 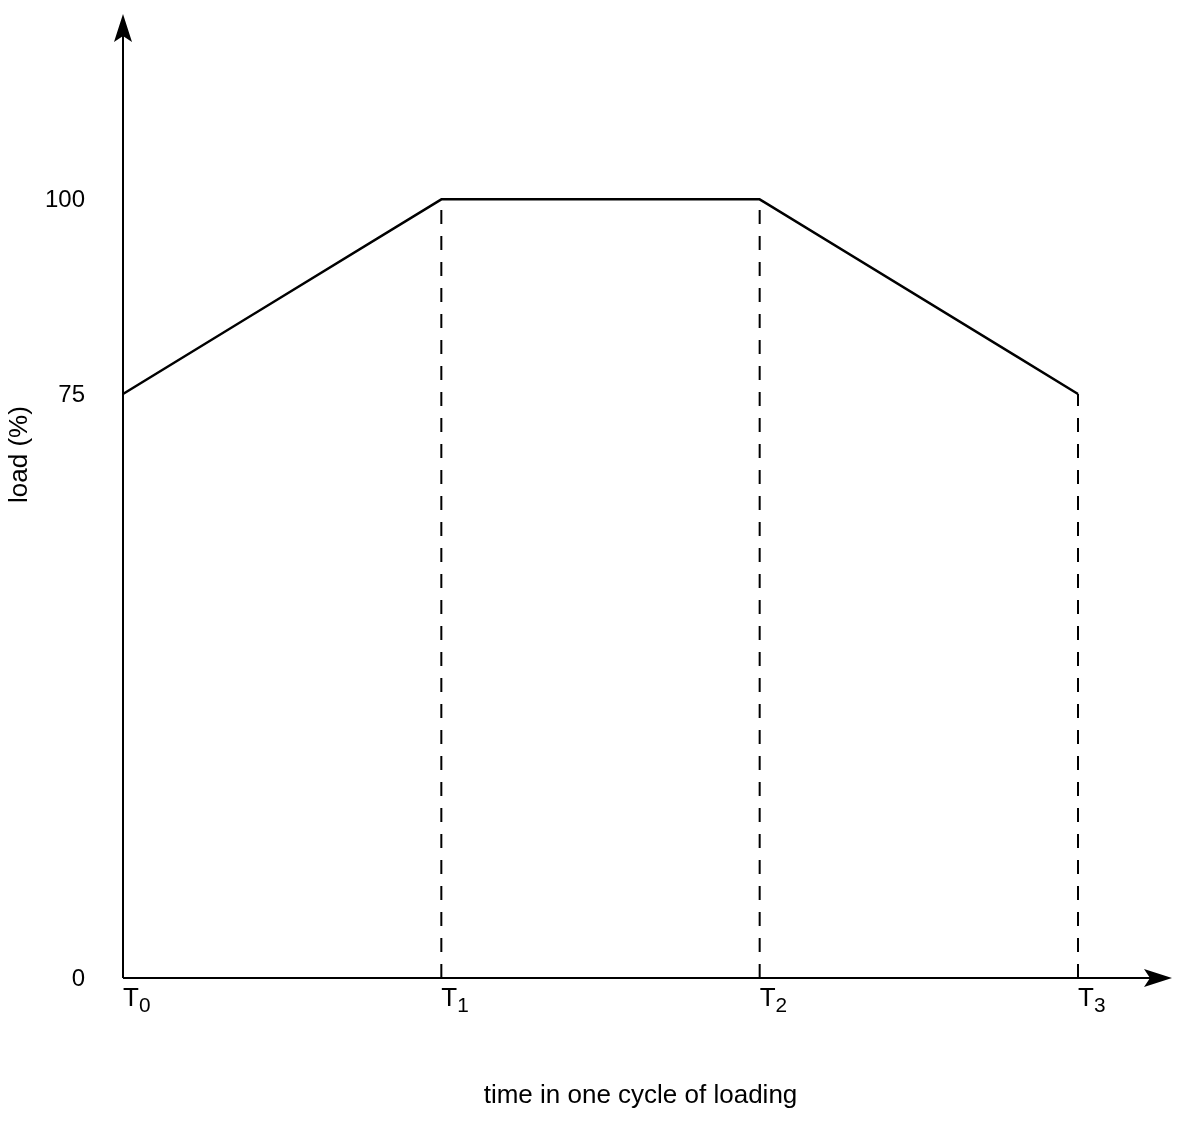 I want to click on y-axis-title: load (%), so click(x=18, y=454).